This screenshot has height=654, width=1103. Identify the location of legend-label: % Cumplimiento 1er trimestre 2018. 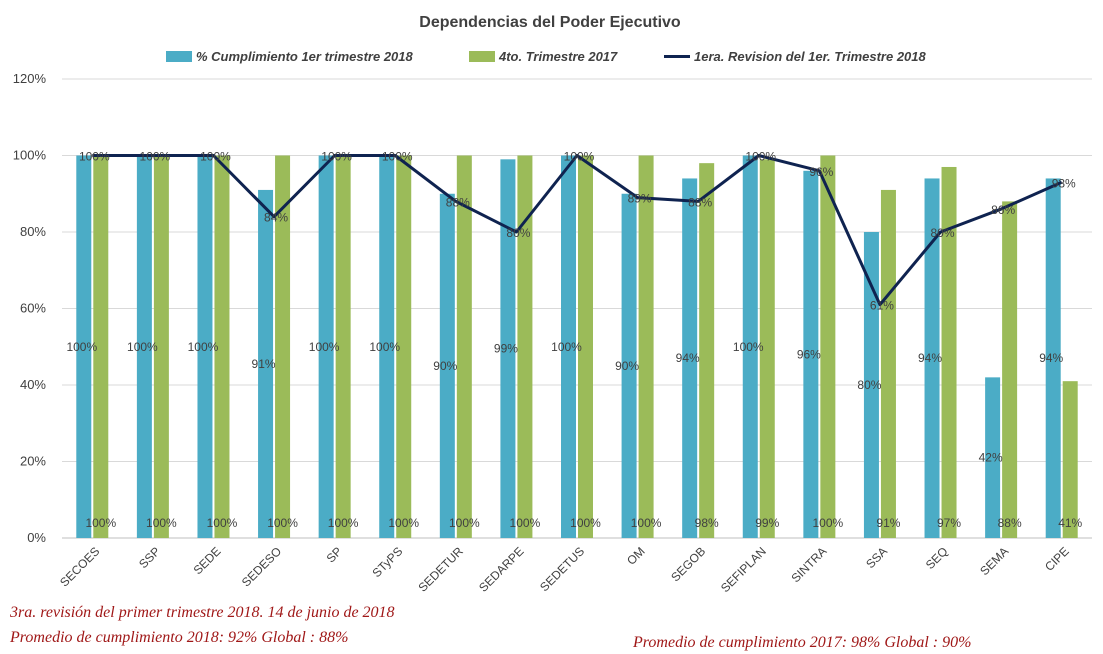
(305, 56).